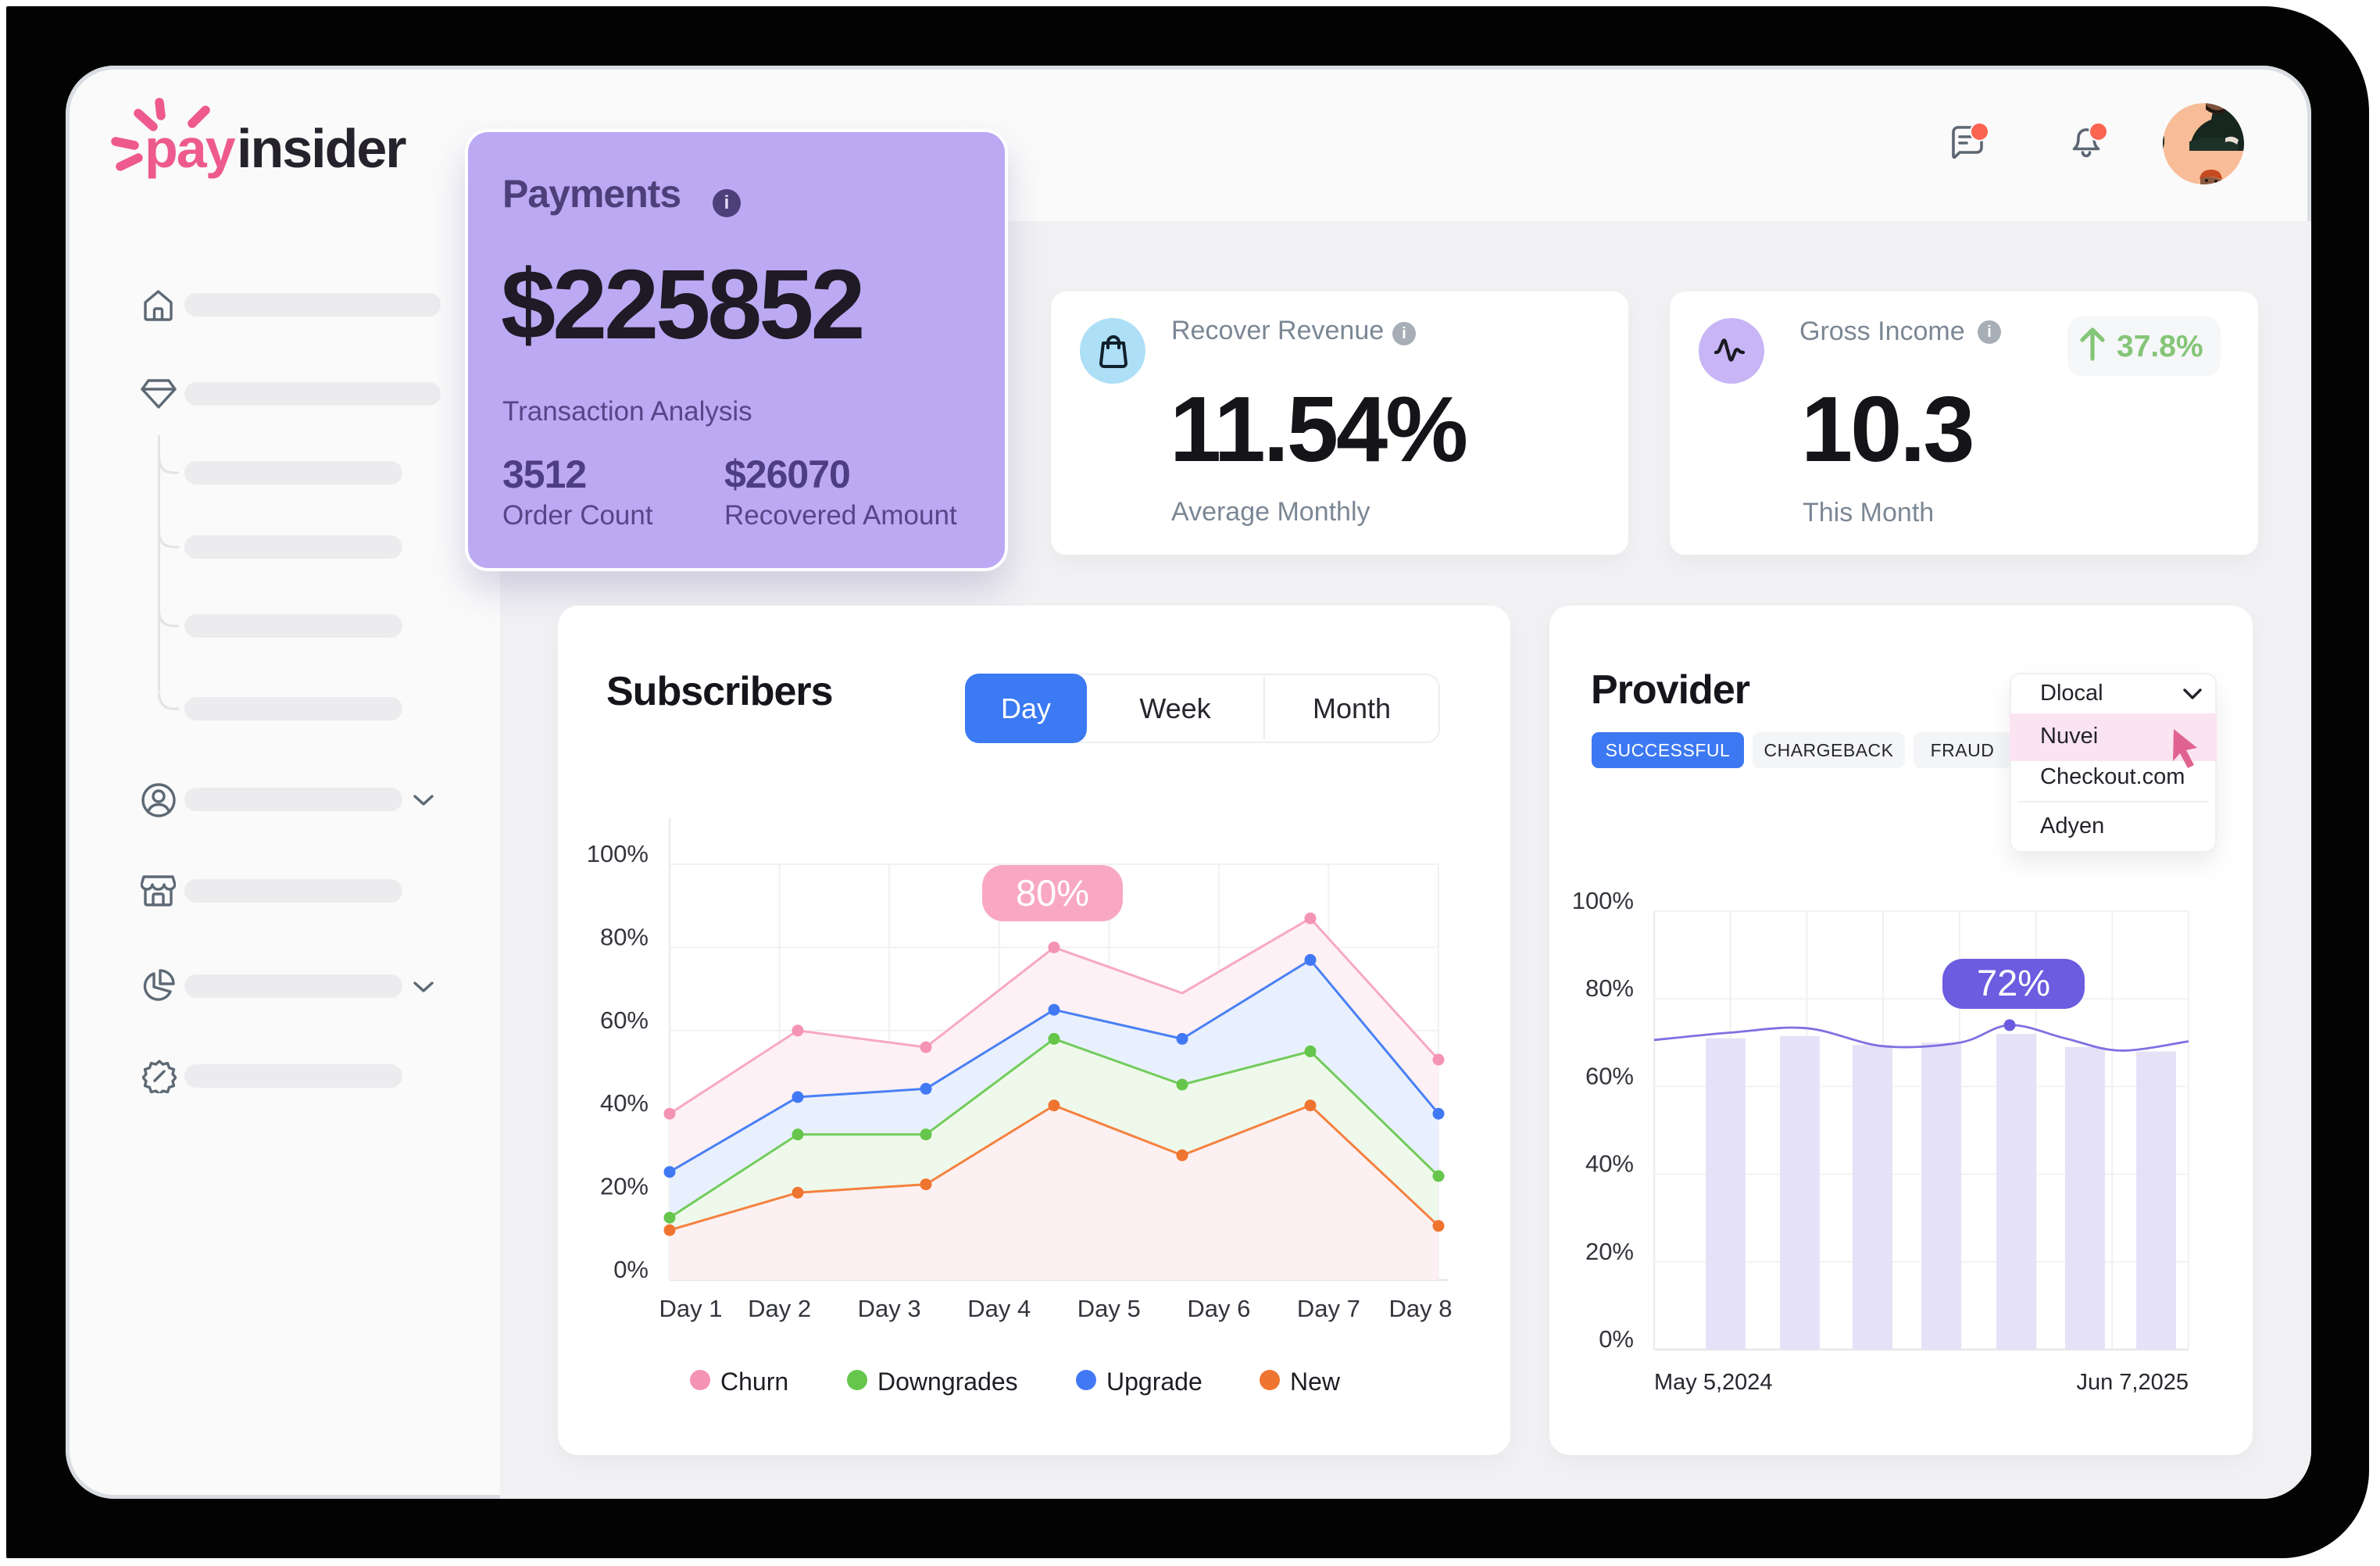 This screenshot has width=2380, height=1566. Describe the element at coordinates (1218, 1308) in the screenshot. I see `svg-text: Day 6` at that location.